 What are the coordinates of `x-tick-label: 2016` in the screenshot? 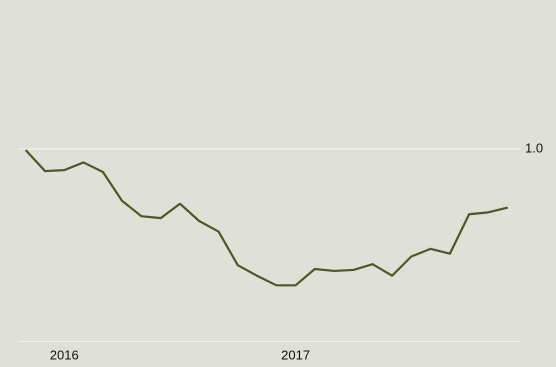 It's located at (64, 354).